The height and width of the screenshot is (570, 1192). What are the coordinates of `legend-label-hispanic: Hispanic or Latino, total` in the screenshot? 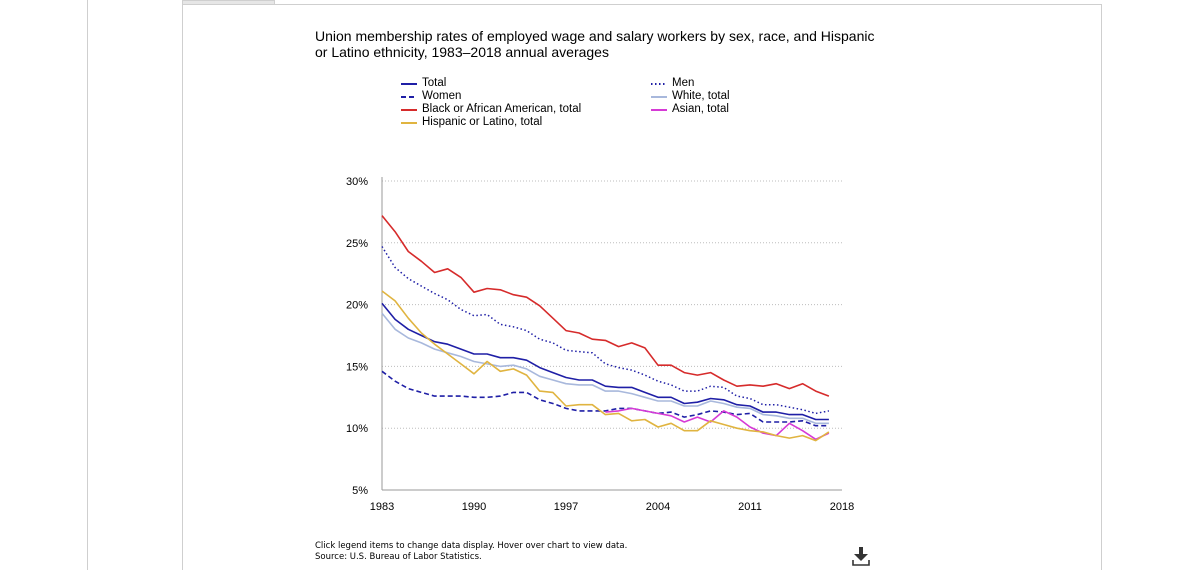 It's located at (482, 122).